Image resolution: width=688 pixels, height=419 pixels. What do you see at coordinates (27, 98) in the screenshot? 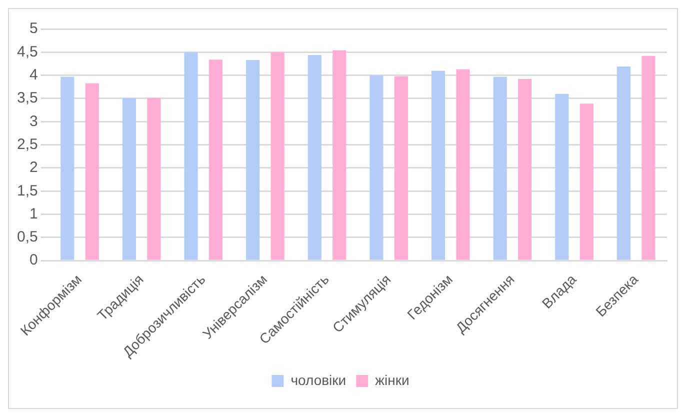
I see `y-tick-label: 3,5` at bounding box center [27, 98].